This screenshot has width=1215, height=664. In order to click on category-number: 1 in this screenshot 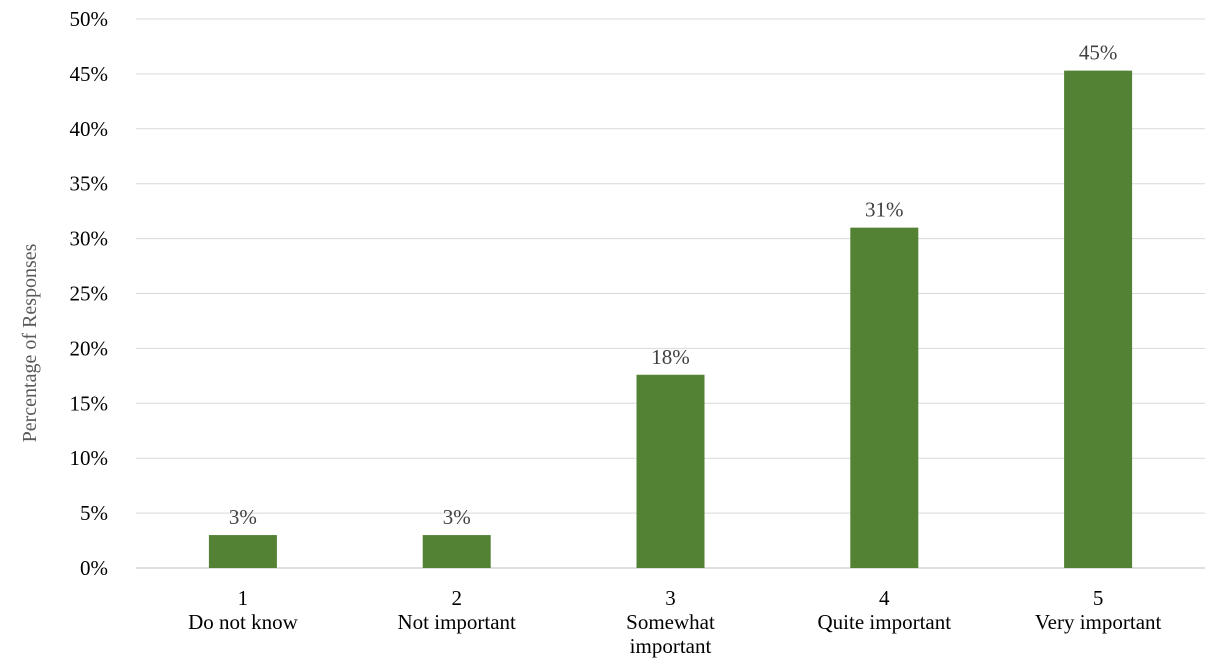, I will do `click(243, 598)`.